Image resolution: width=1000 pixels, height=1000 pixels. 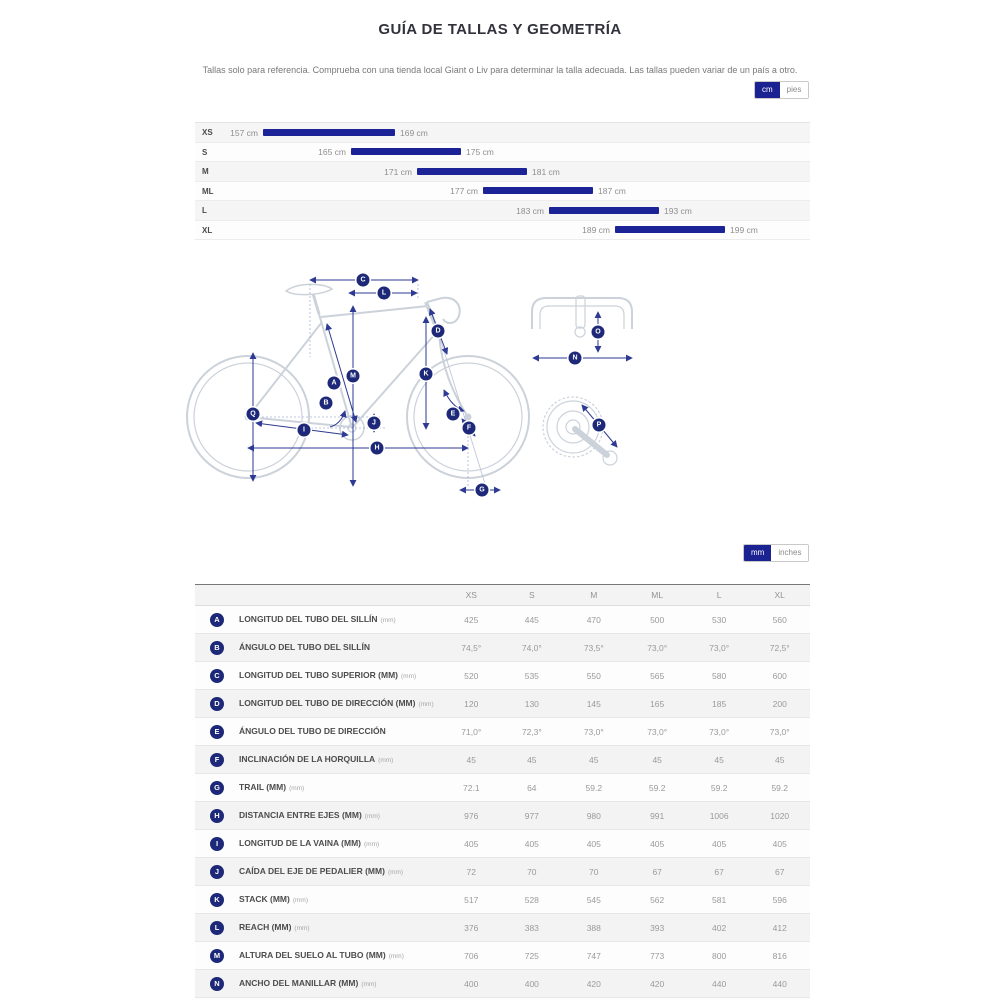 What do you see at coordinates (207, 132) in the screenshot?
I see `size-label: XS` at bounding box center [207, 132].